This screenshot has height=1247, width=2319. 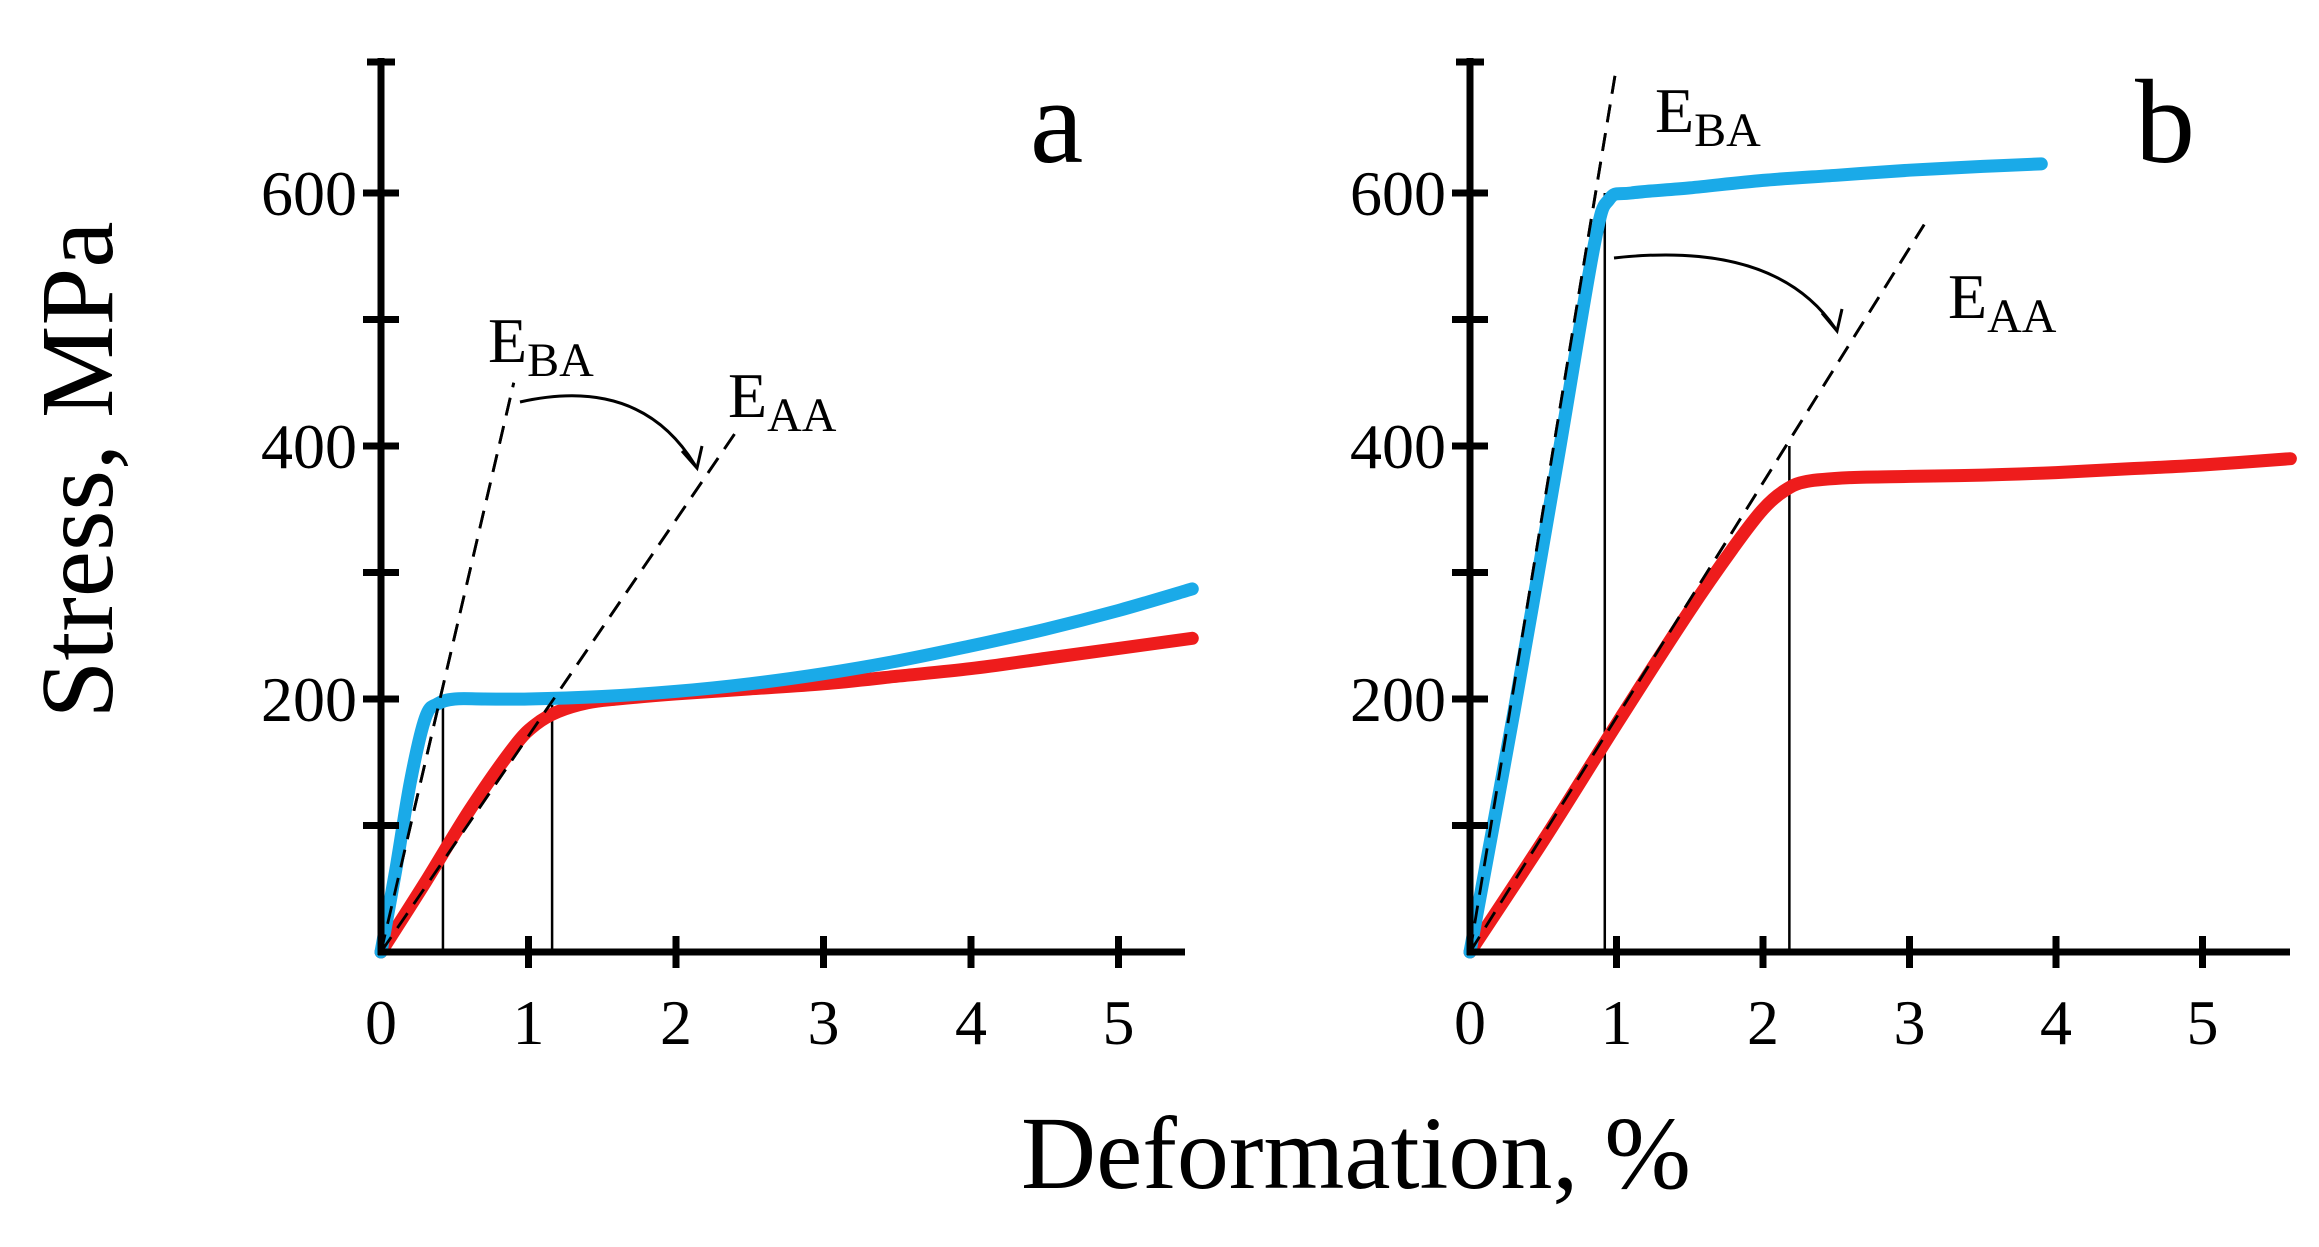 I want to click on panel-b-ebar-sub: BA, so click(x=1727, y=130).